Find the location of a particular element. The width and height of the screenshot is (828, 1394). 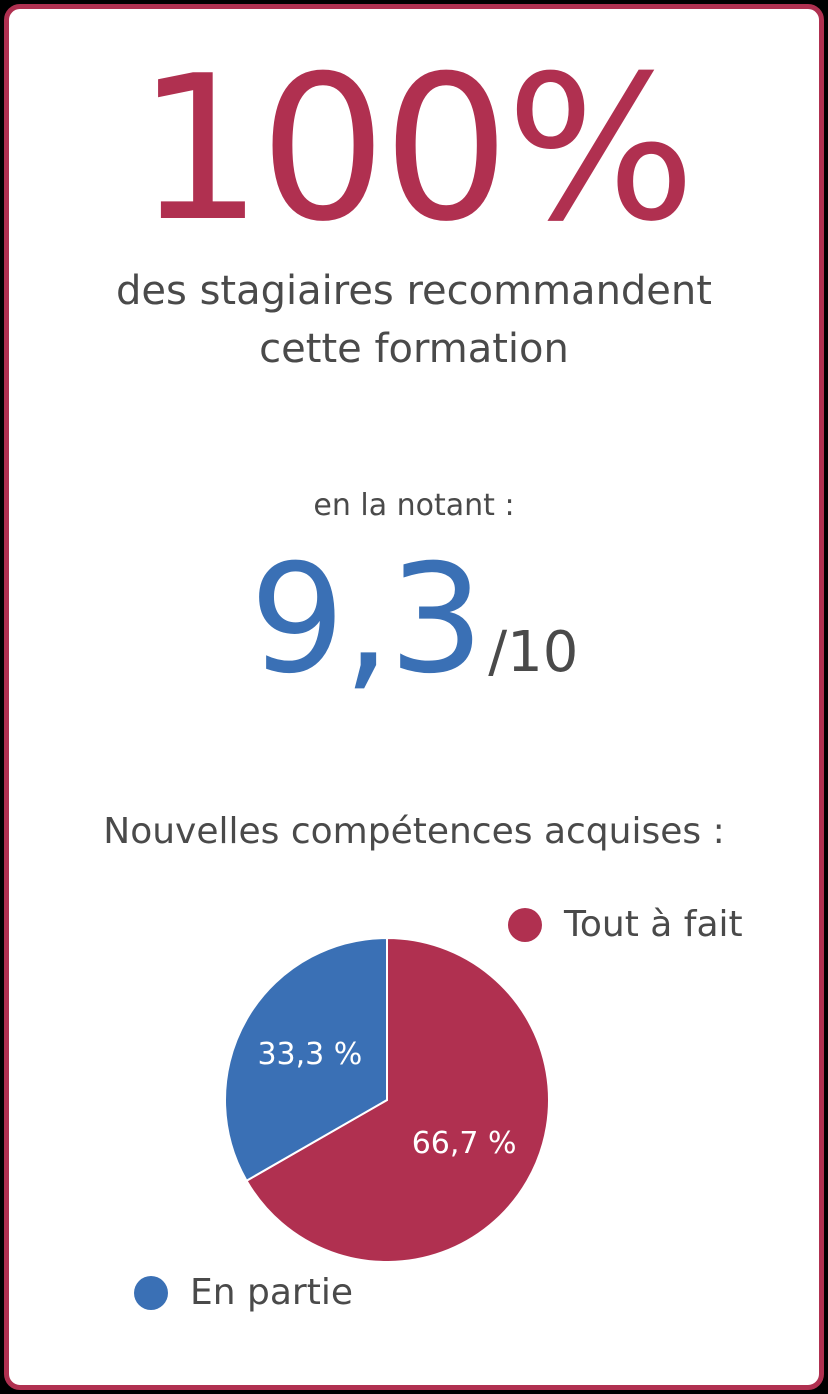

legend-label-en-partie: En partie is located at coordinates (271, 1292).